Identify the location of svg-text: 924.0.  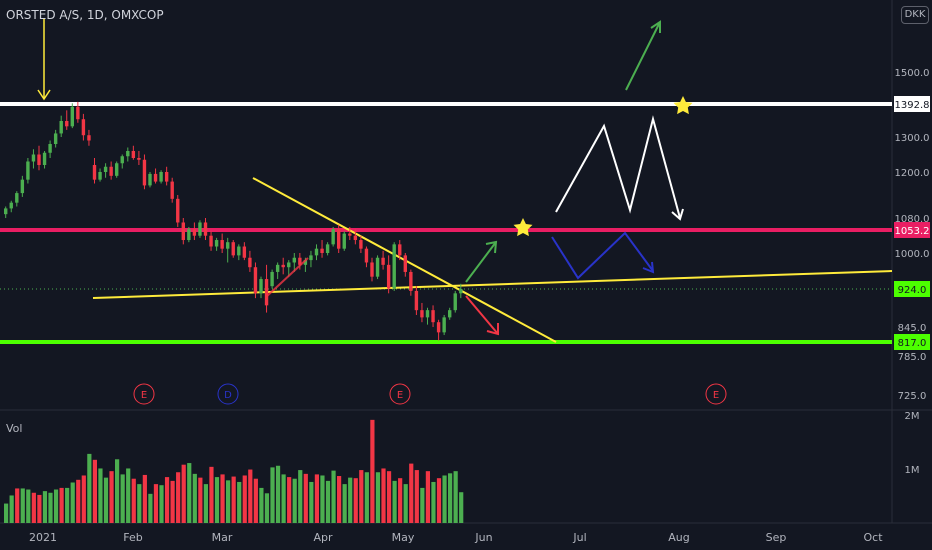
(912, 290).